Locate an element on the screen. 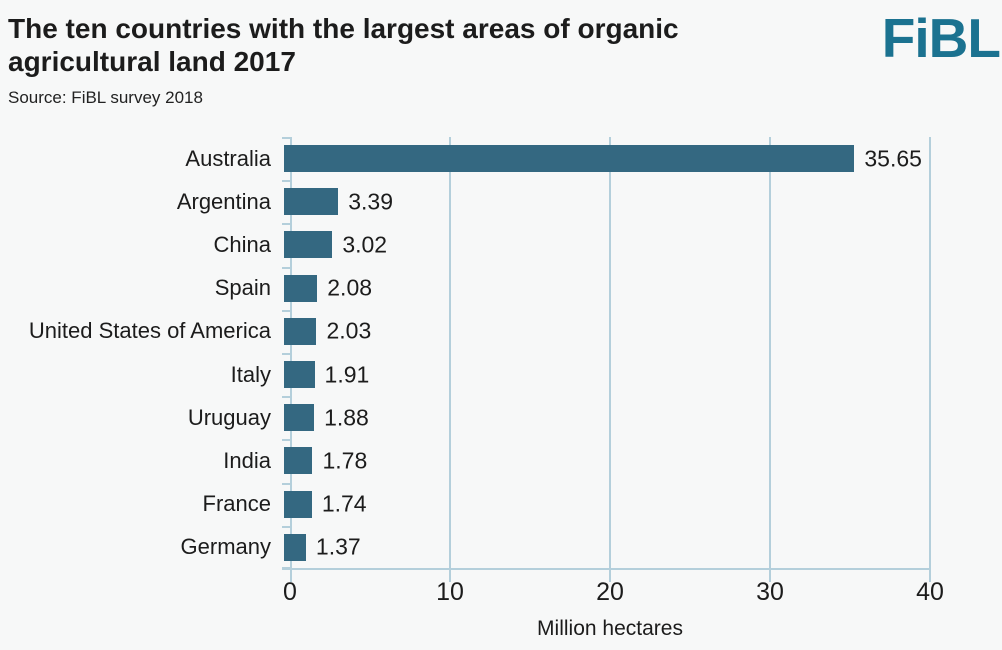 Image resolution: width=1002 pixels, height=650 pixels. bar-argentina is located at coordinates (311, 202).